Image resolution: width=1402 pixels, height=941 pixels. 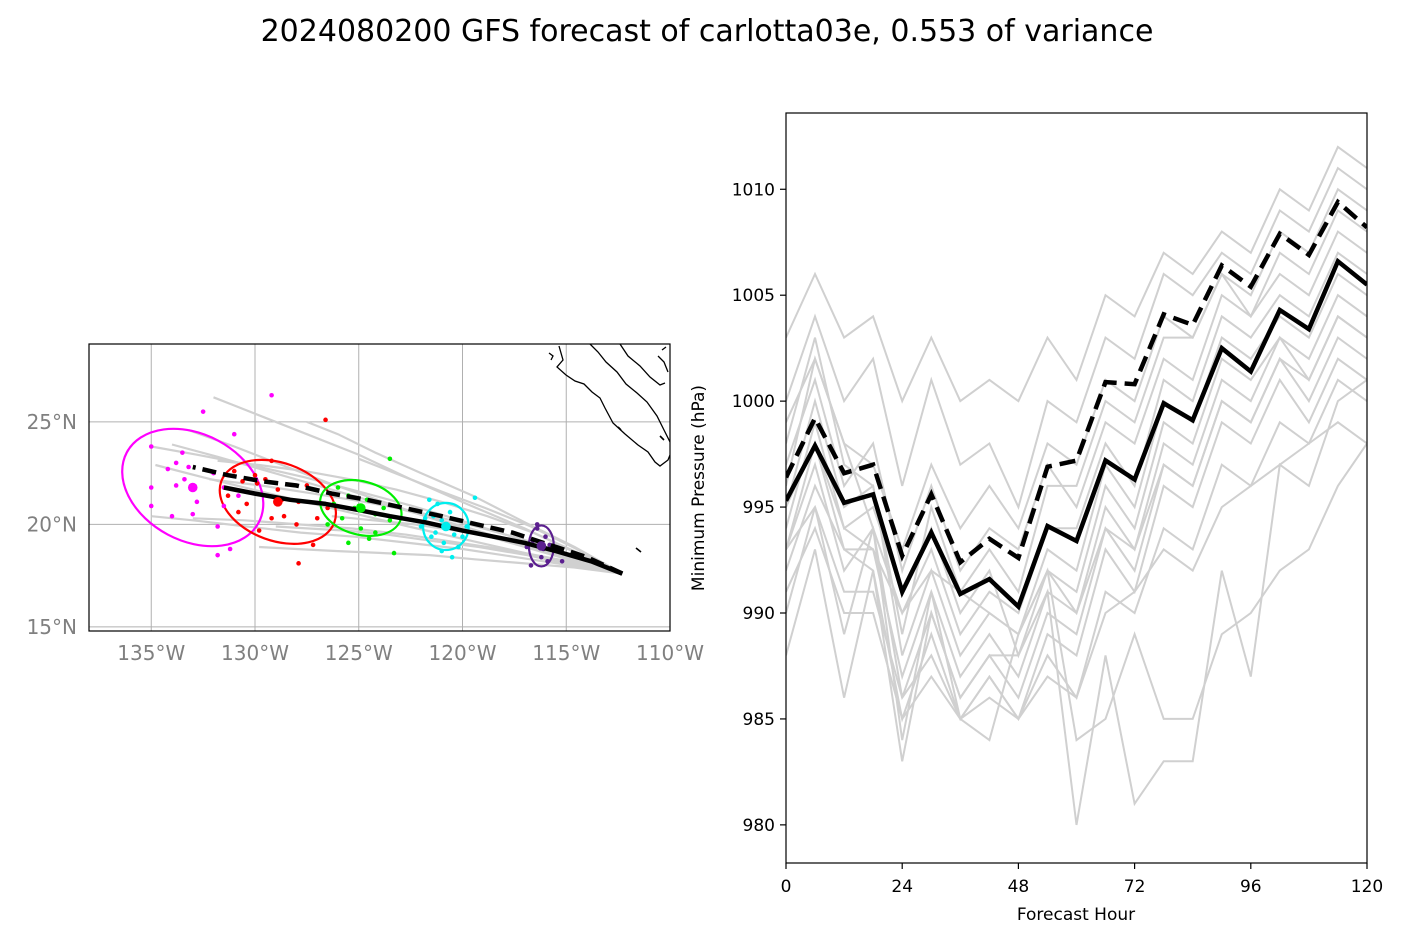 What do you see at coordinates (1076, 915) in the screenshot?
I see `x-axis-label: Forecast Hour` at bounding box center [1076, 915].